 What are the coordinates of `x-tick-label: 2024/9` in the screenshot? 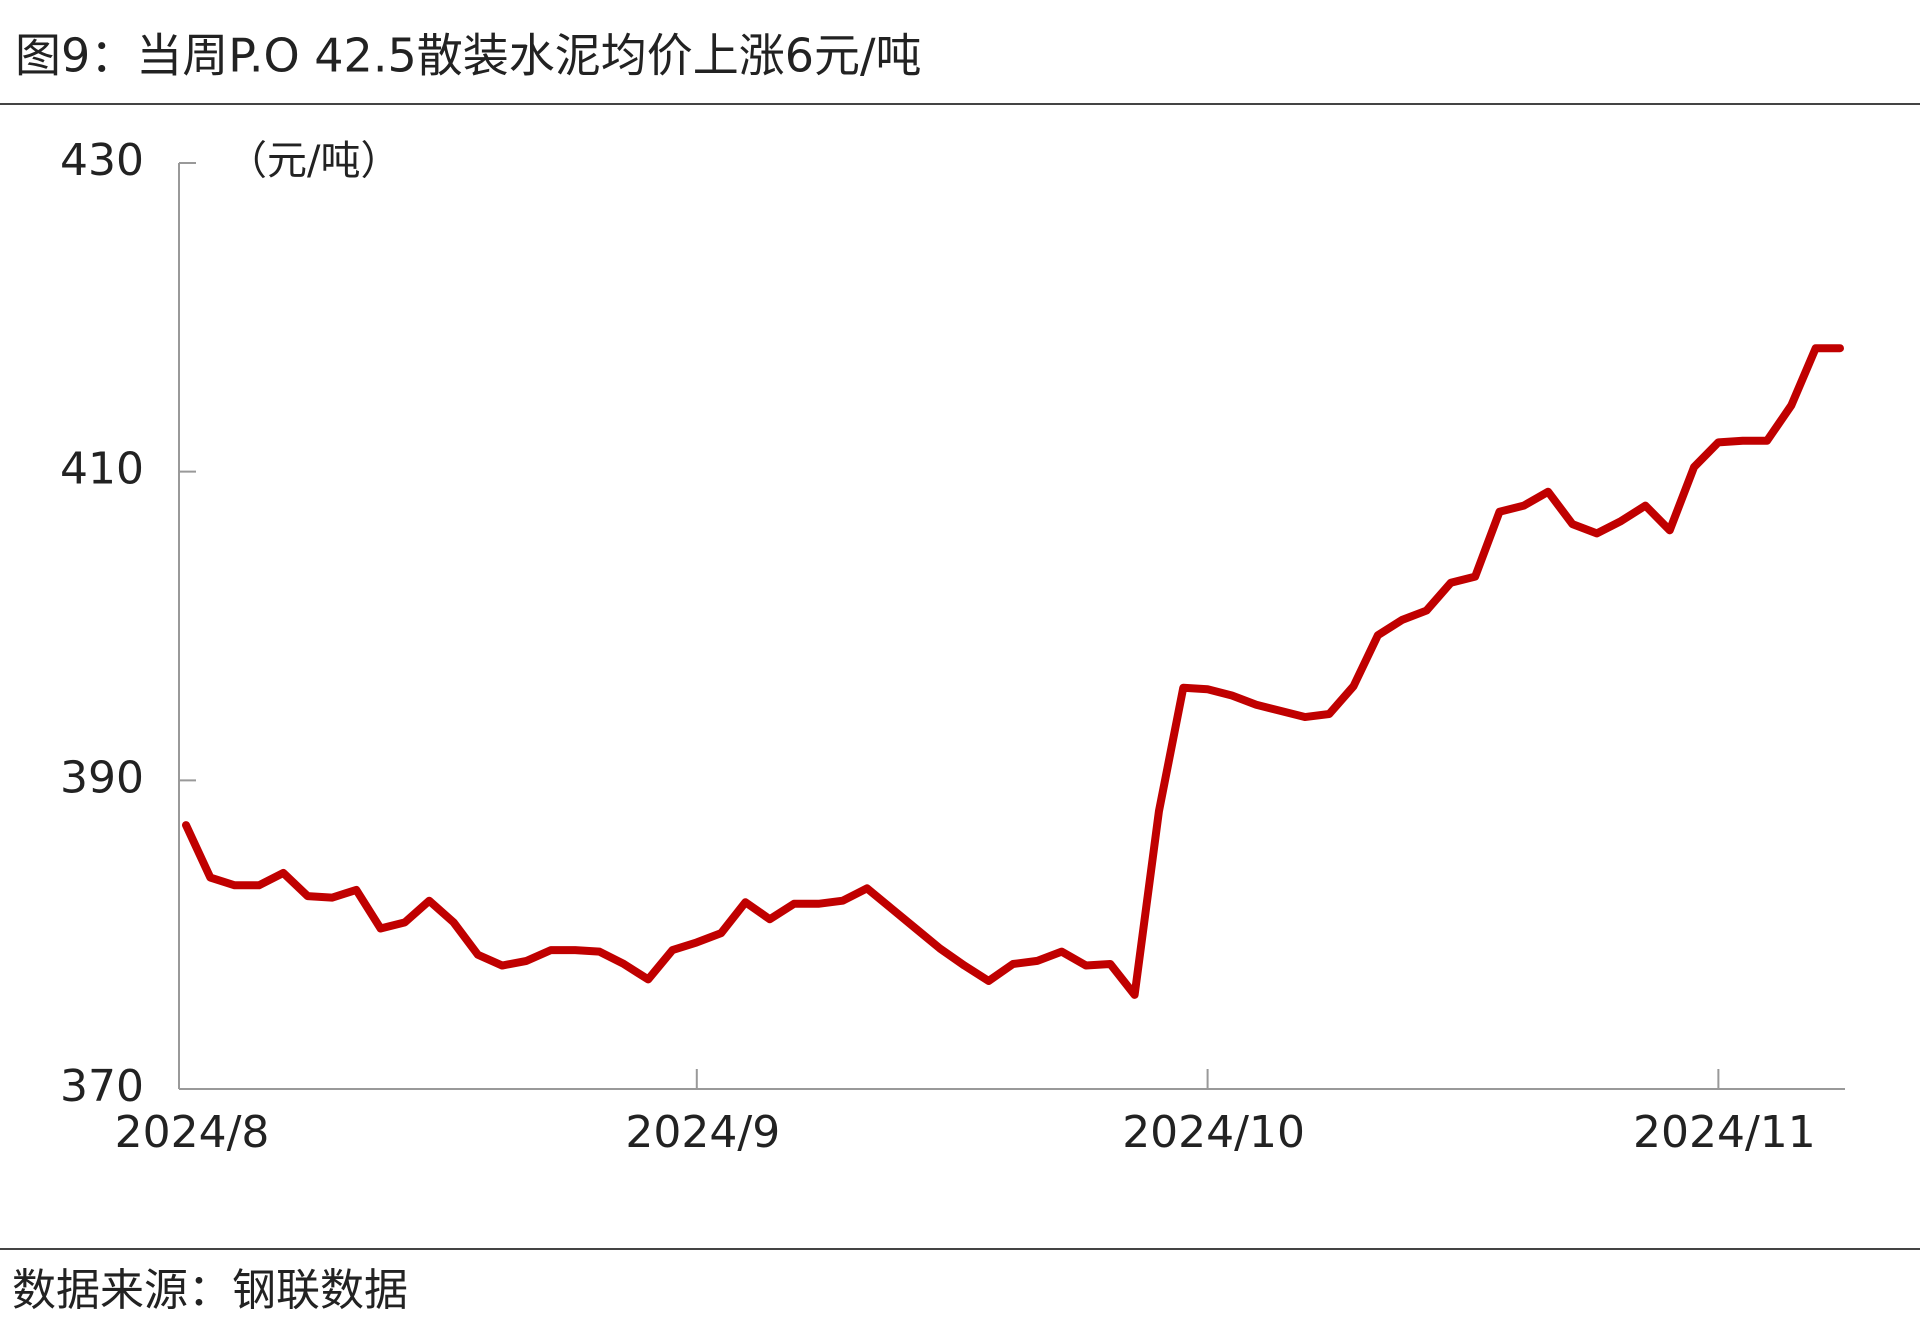 It's located at (702, 1132).